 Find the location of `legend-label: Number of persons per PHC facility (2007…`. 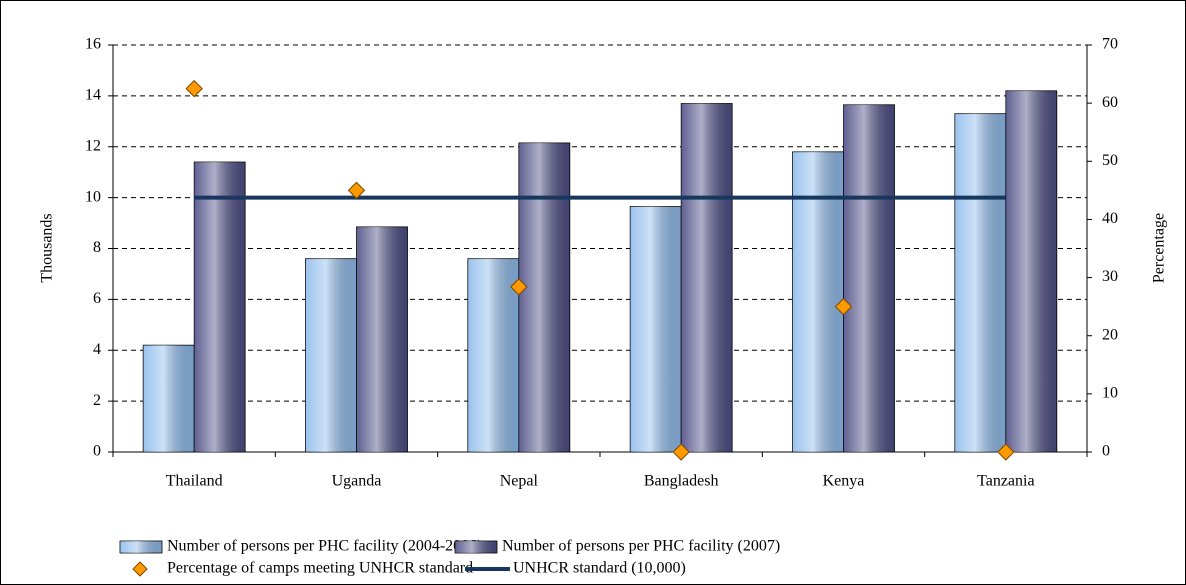

legend-label: Number of persons per PHC facility (2007… is located at coordinates (641, 546).